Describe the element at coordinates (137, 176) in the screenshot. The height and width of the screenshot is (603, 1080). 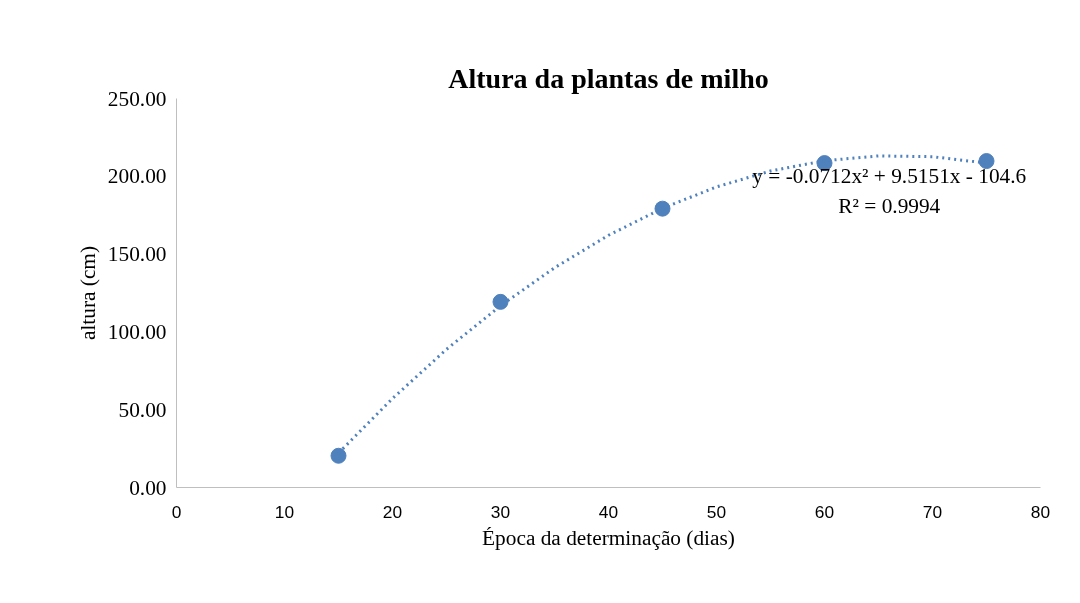
I see `y-tick-label: 200.00` at that location.